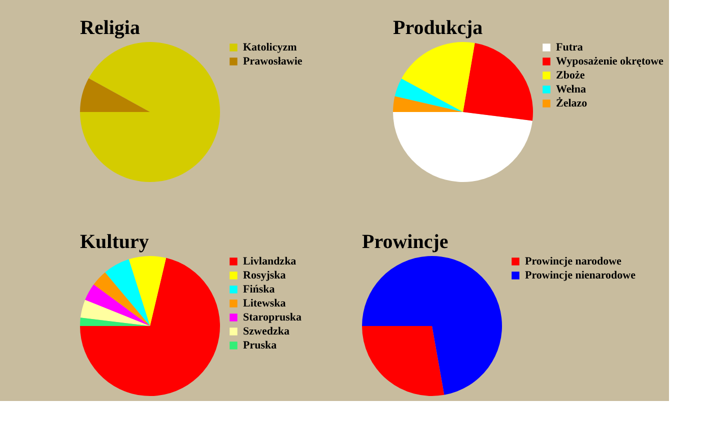 This screenshot has height=444, width=710. I want to click on legend-label: Prowincje nienarodowe, so click(580, 276).